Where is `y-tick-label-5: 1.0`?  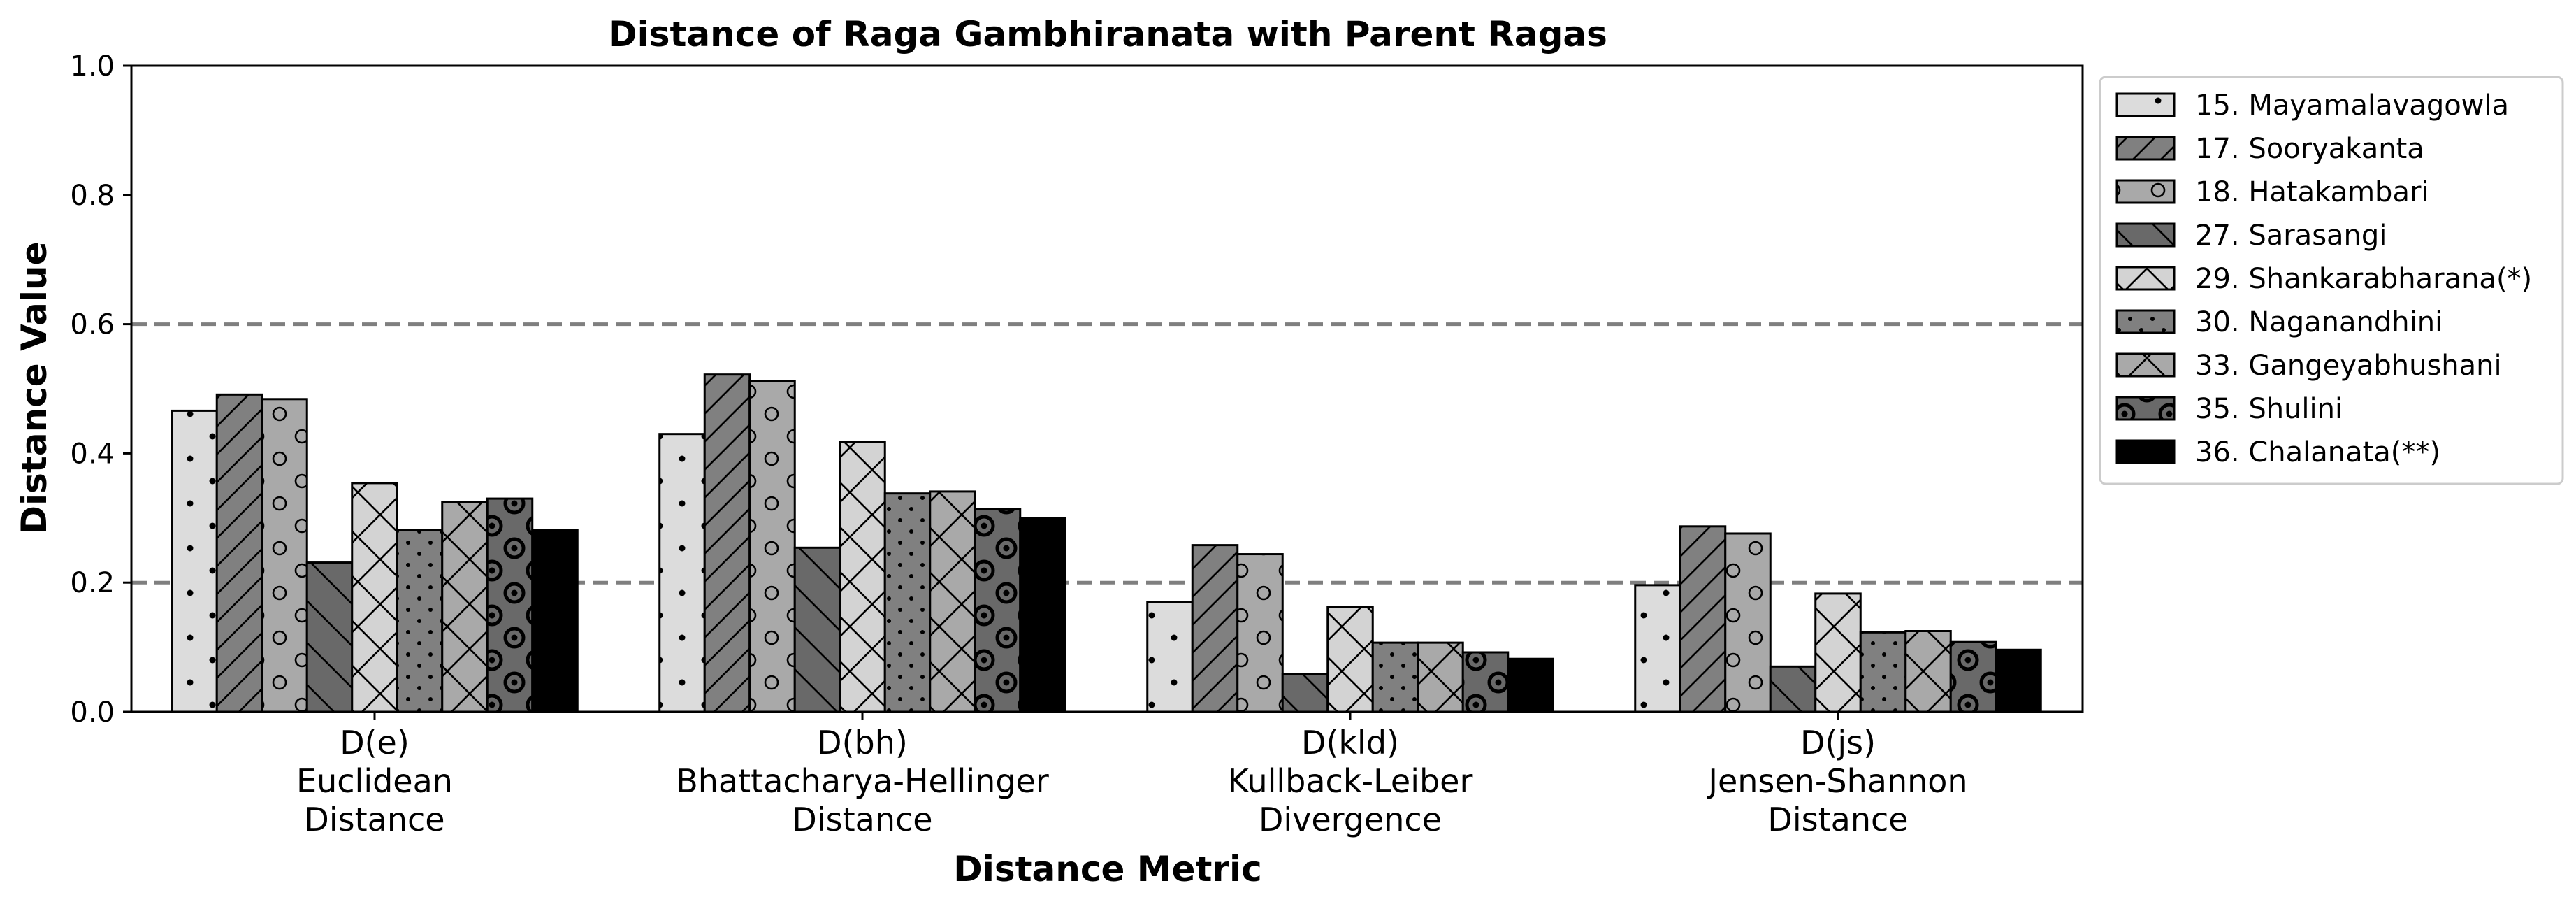 y-tick-label-5: 1.0 is located at coordinates (93, 66).